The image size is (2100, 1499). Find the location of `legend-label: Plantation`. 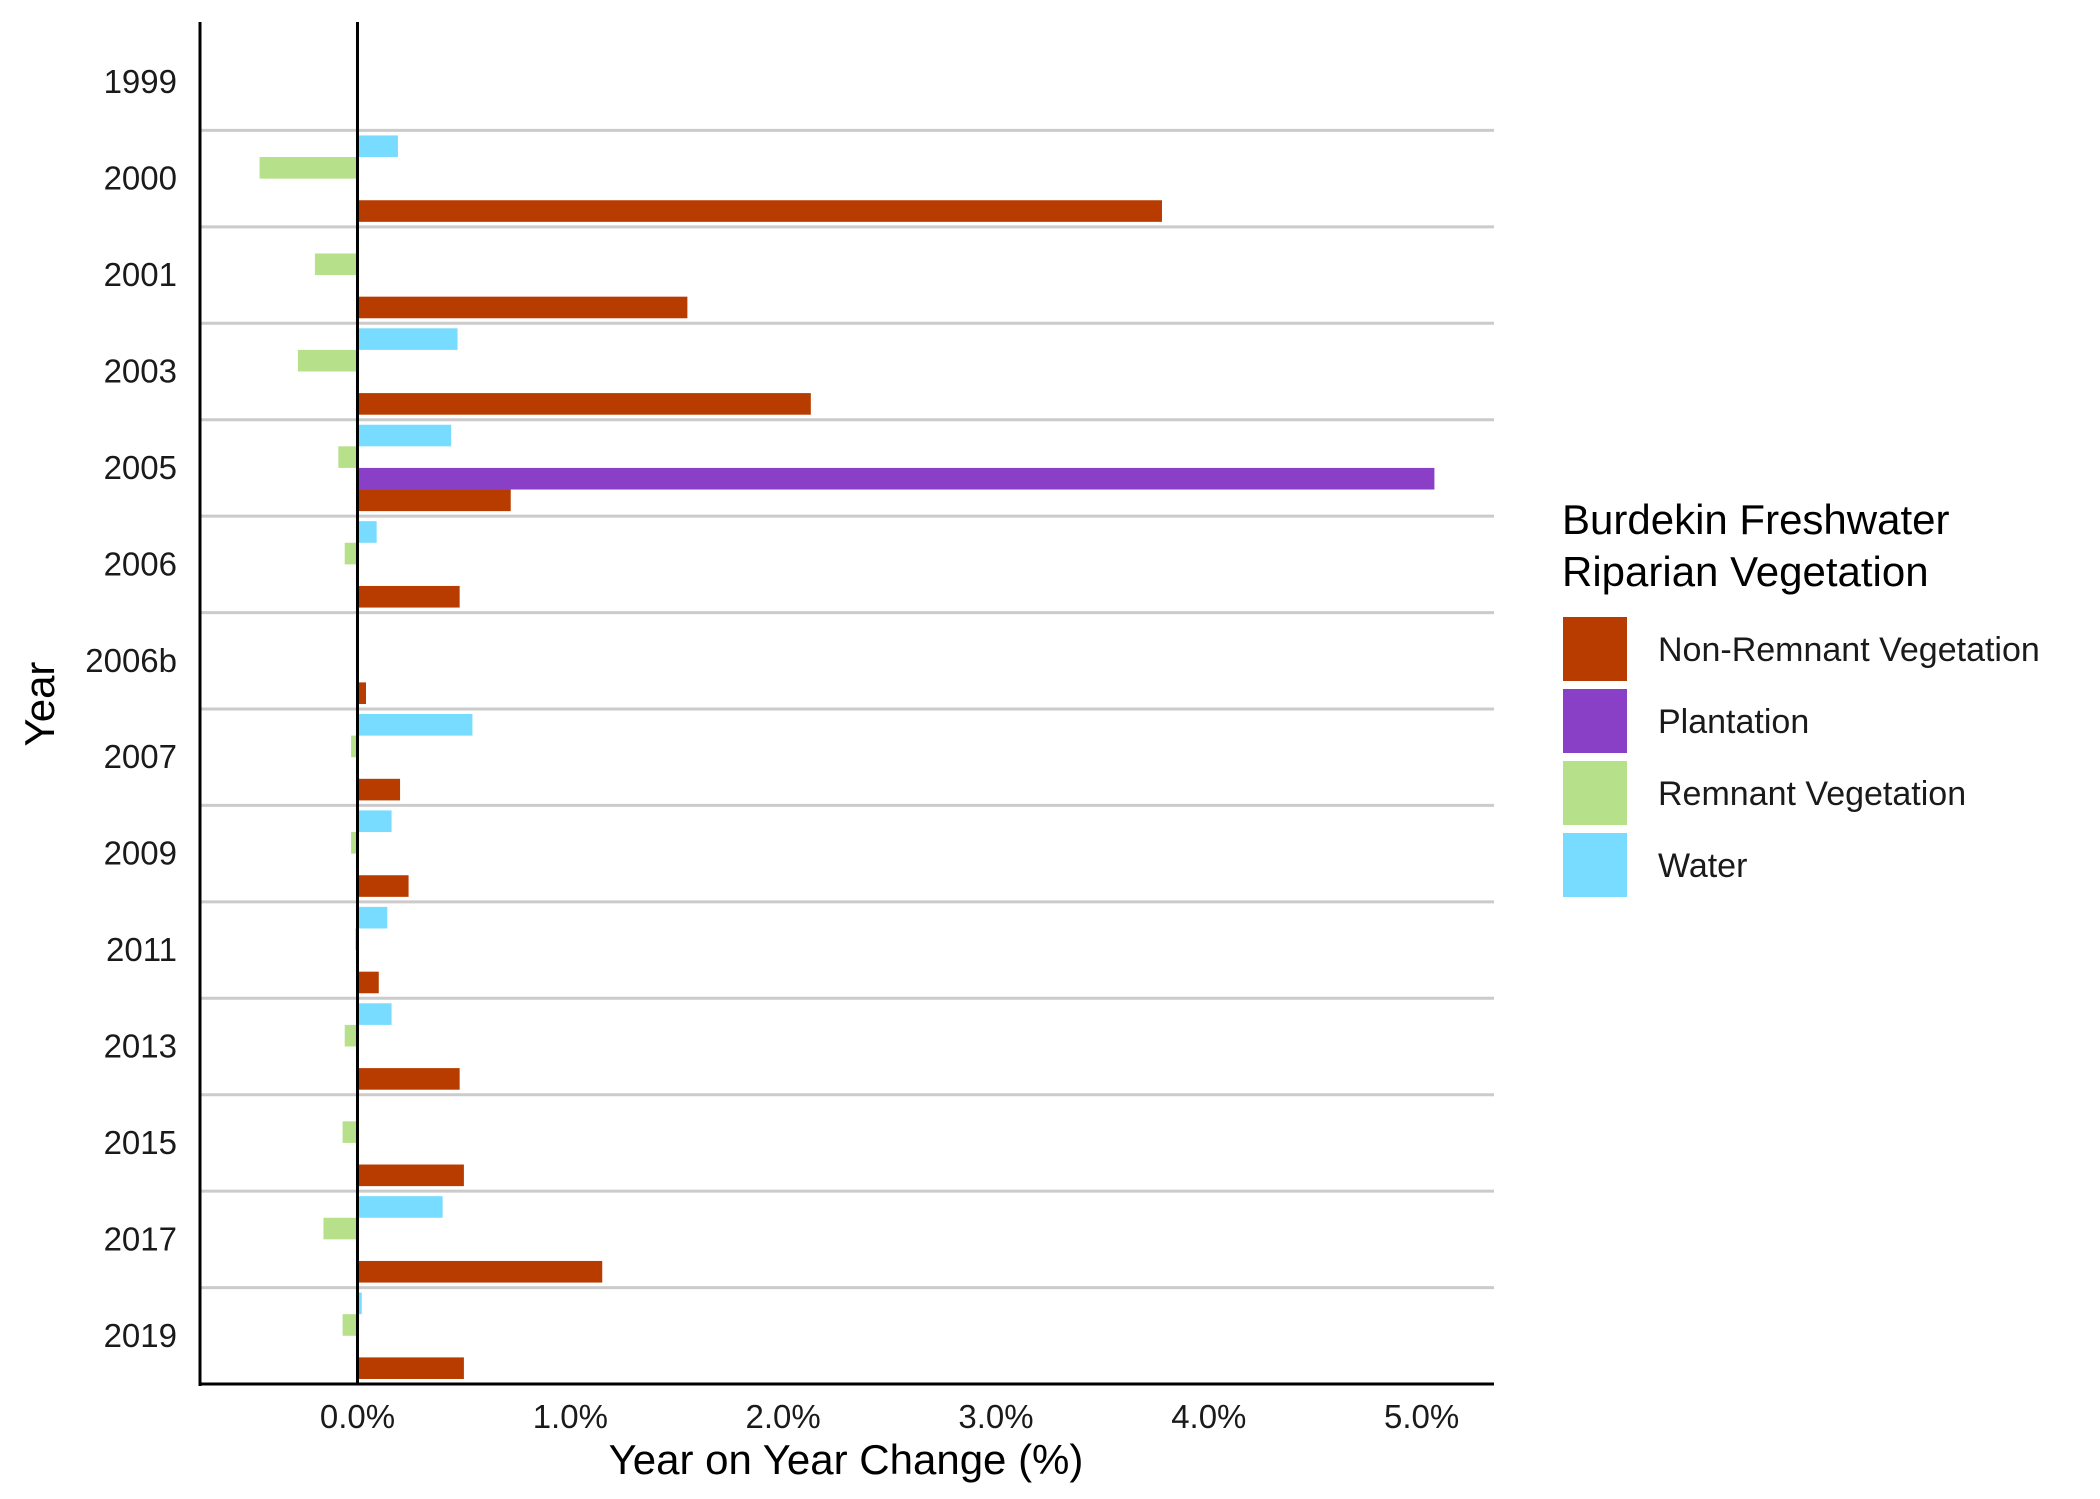

legend-label: Plantation is located at coordinates (1733, 722).